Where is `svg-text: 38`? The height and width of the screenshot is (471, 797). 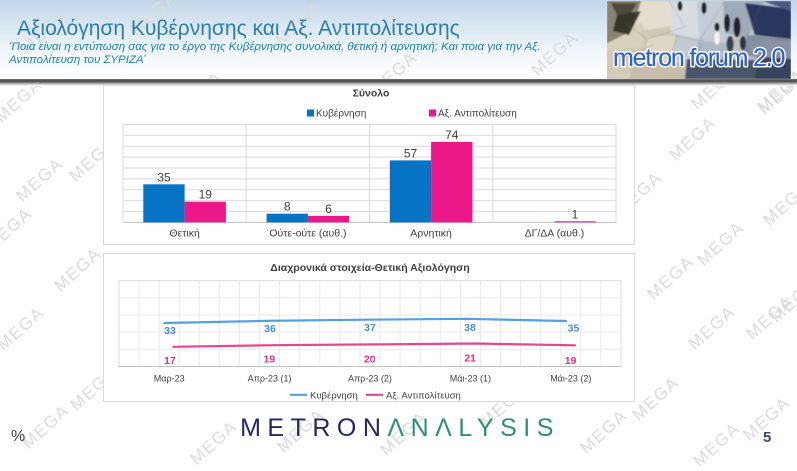 svg-text: 38 is located at coordinates (470, 328).